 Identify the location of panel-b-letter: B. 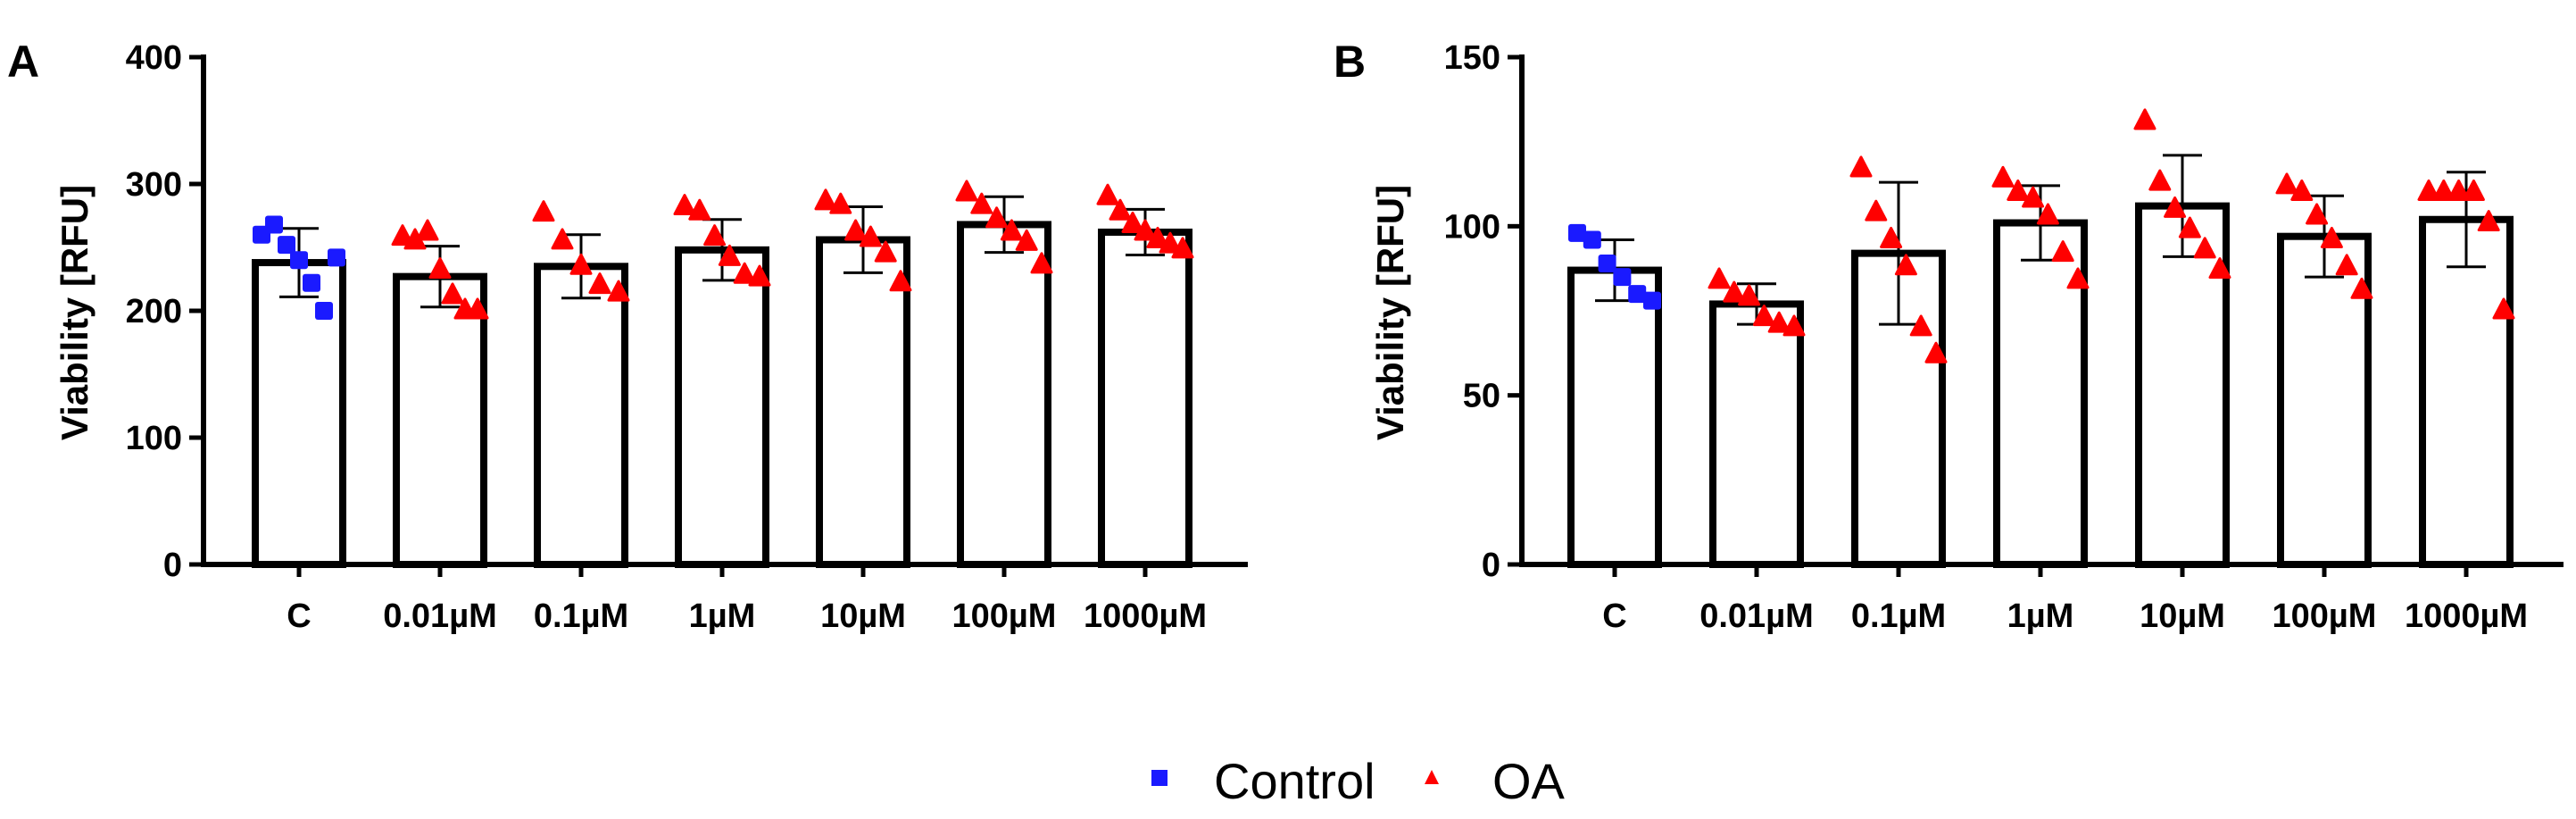
(1350, 62).